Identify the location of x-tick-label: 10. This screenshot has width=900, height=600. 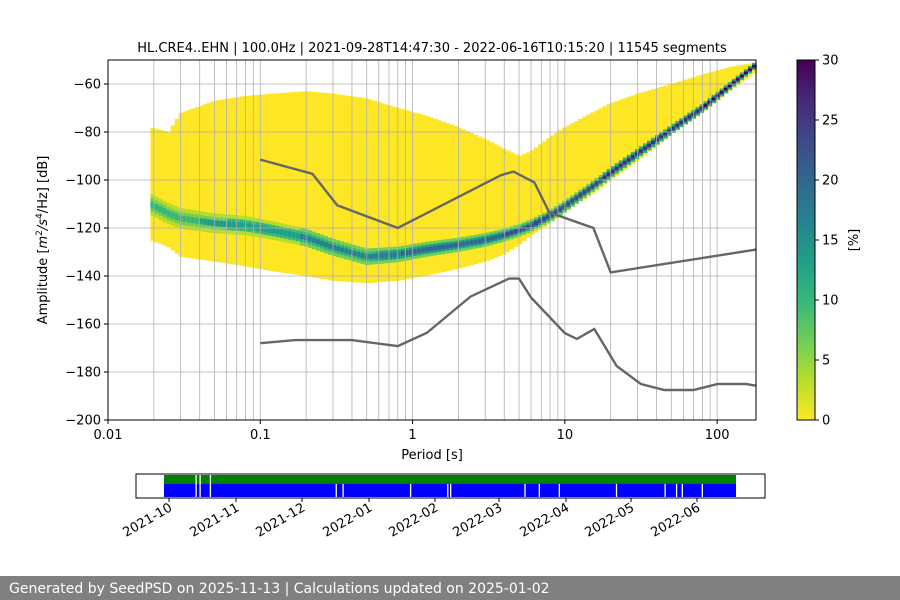
(565, 435).